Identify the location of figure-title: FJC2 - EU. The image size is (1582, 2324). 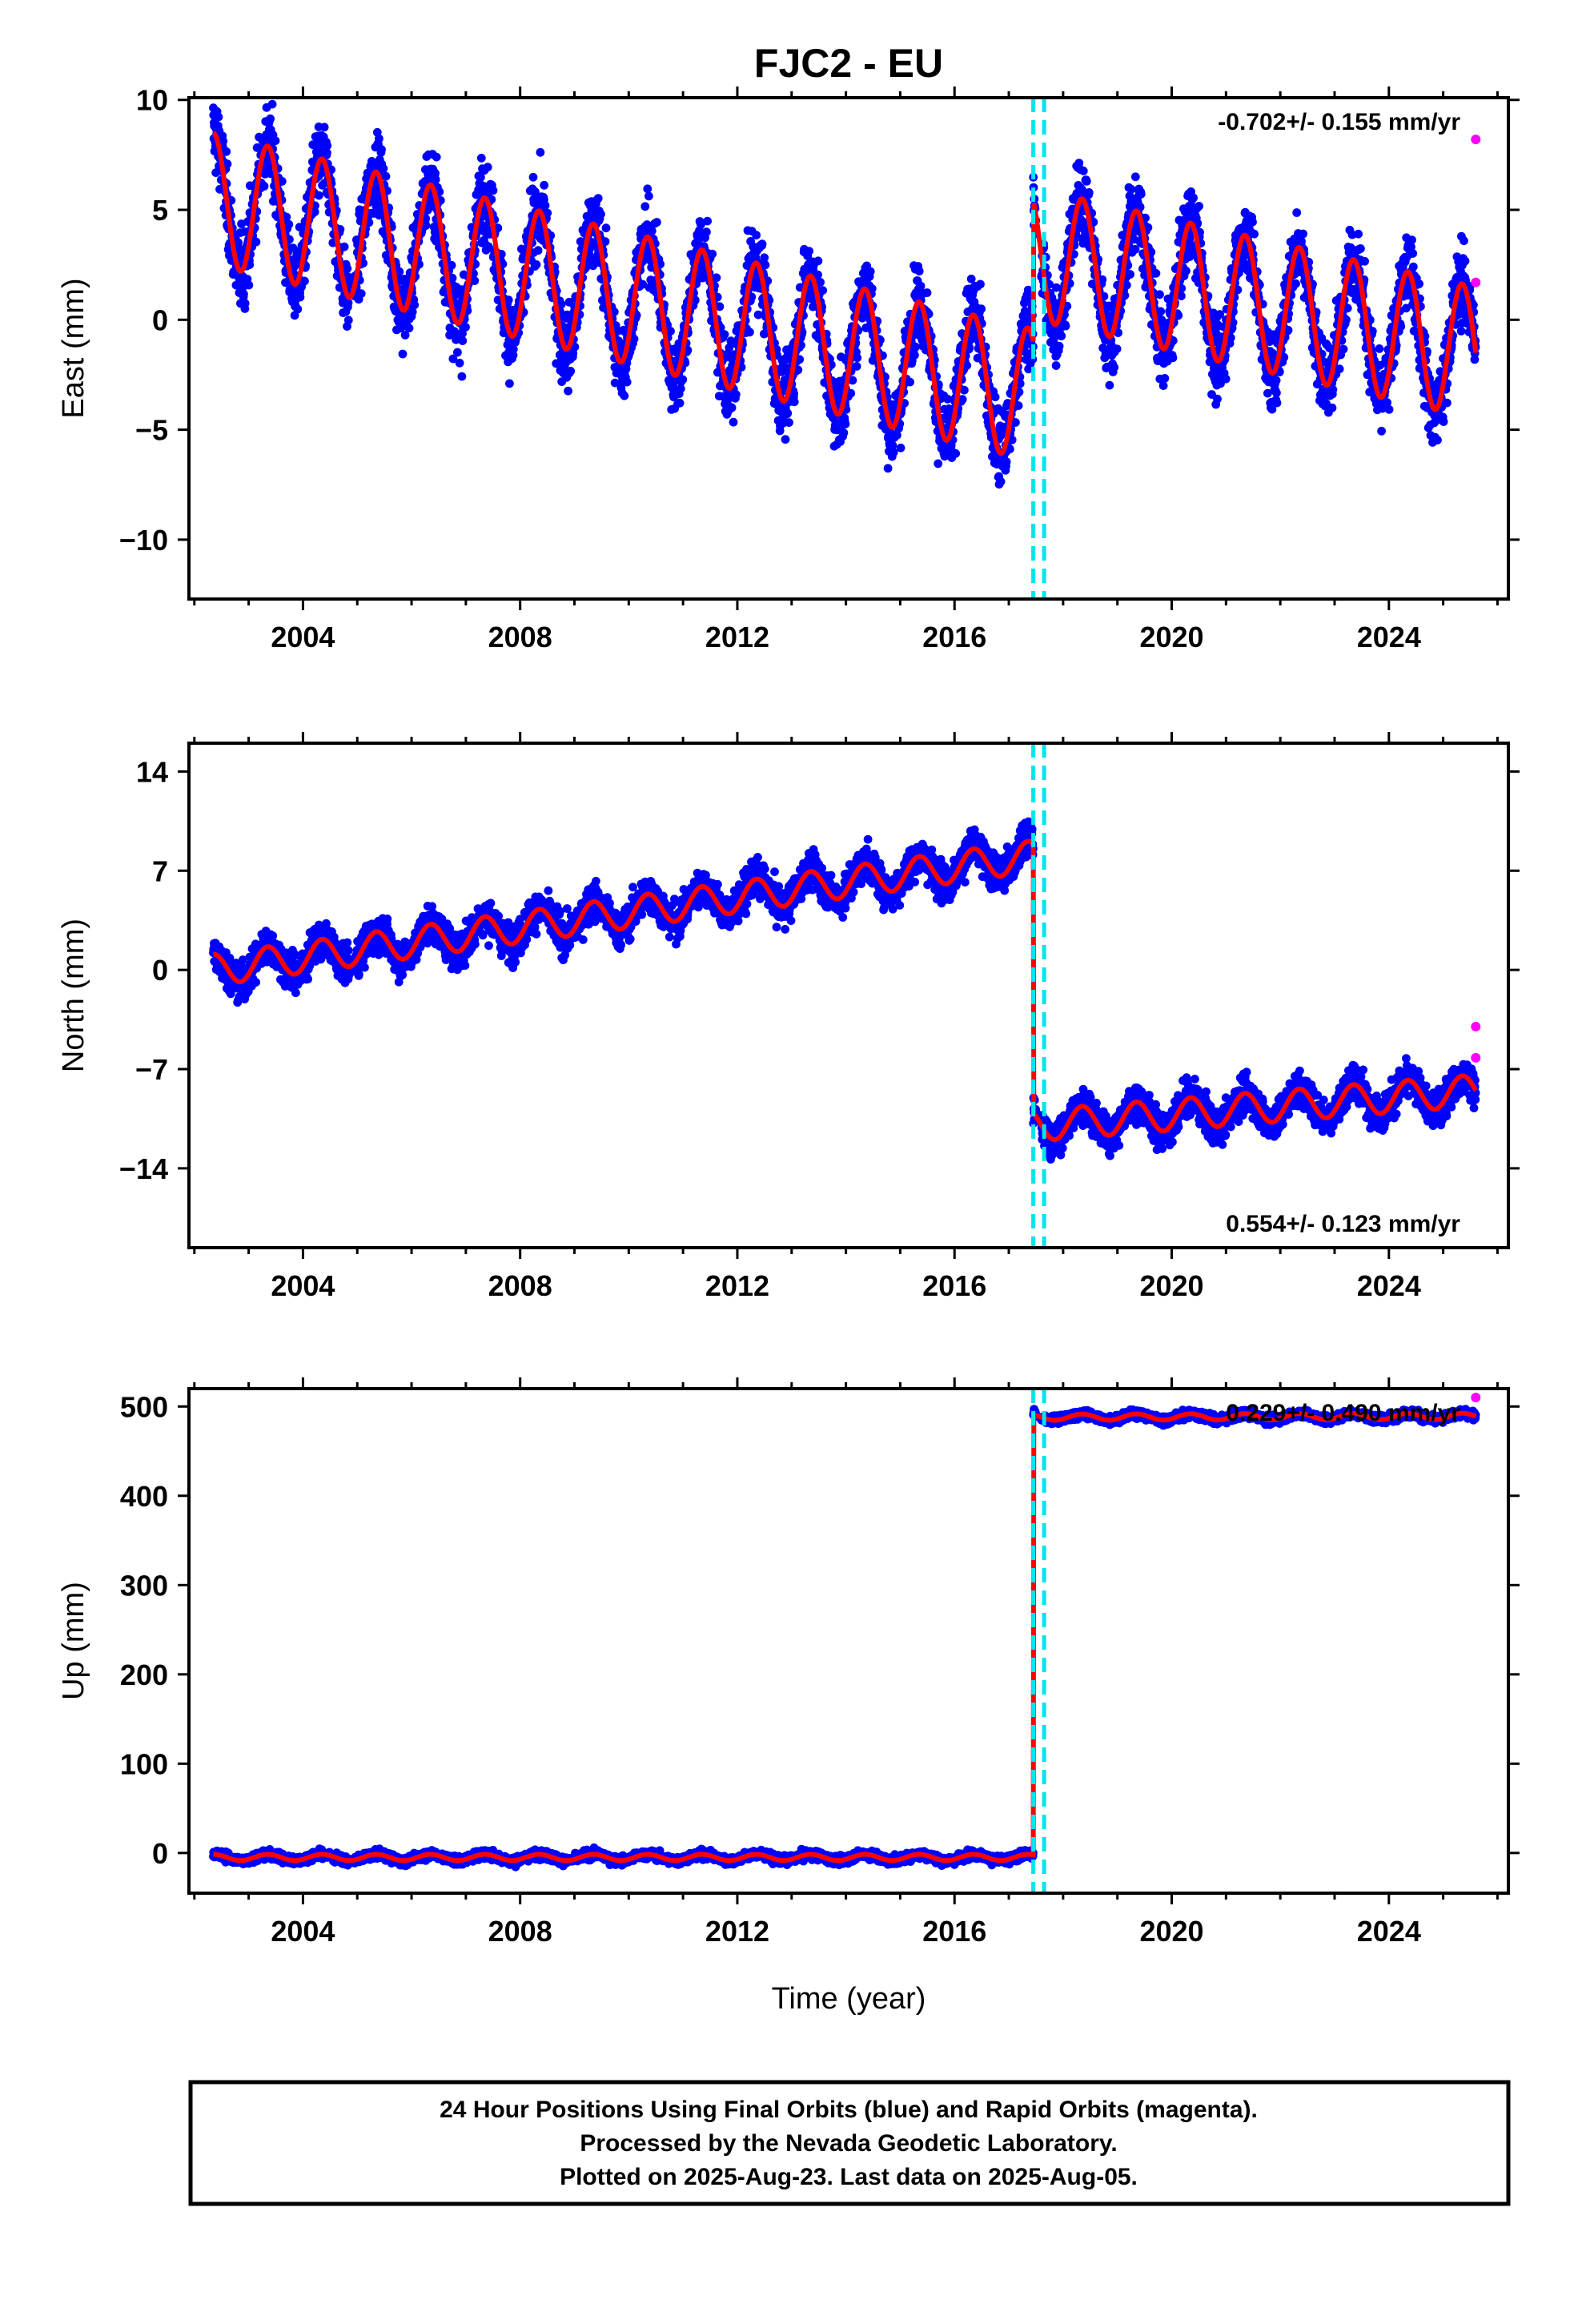
(848, 63).